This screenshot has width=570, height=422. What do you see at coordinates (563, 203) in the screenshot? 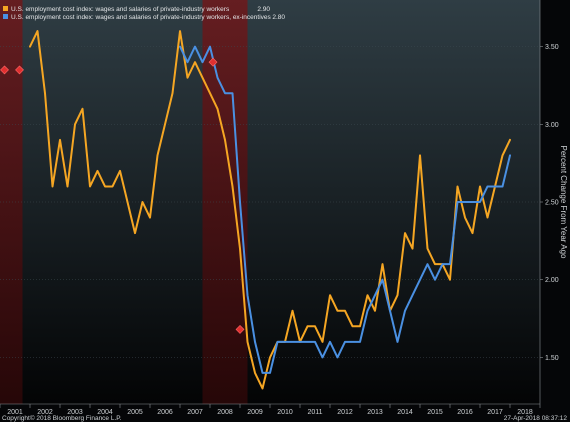
I see `y-axis-title: Percent Change From Year Ago` at bounding box center [563, 203].